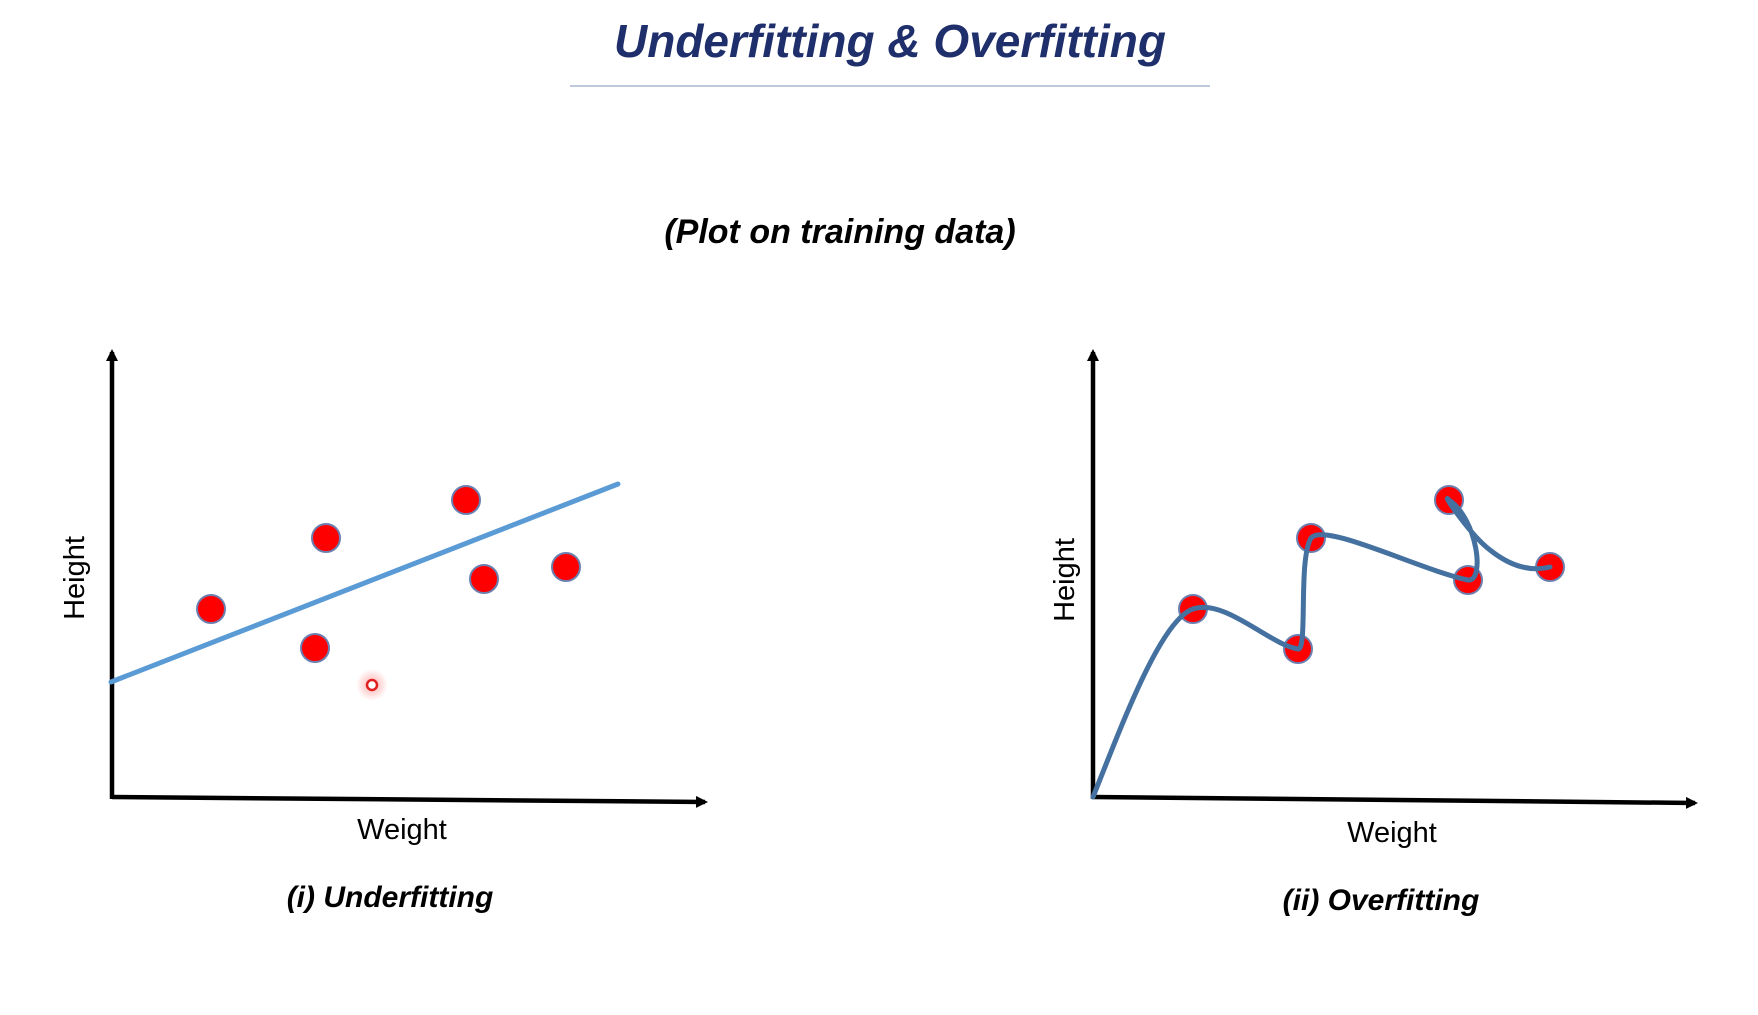 This screenshot has height=1015, width=1758. What do you see at coordinates (1392, 833) in the screenshot?
I see `overfitting-x-axis-label: Weight` at bounding box center [1392, 833].